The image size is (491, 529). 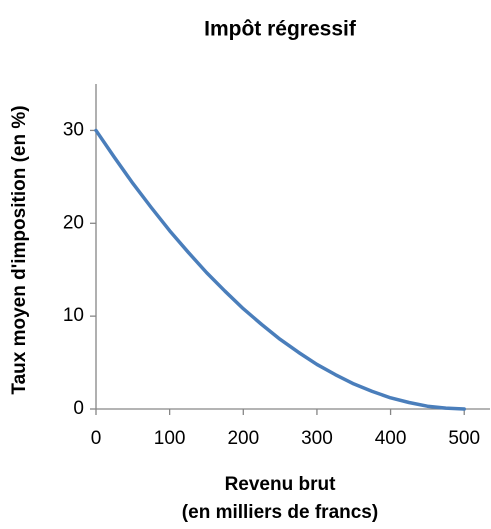 I want to click on x-axis-title: Revenu brut, so click(x=281, y=484).